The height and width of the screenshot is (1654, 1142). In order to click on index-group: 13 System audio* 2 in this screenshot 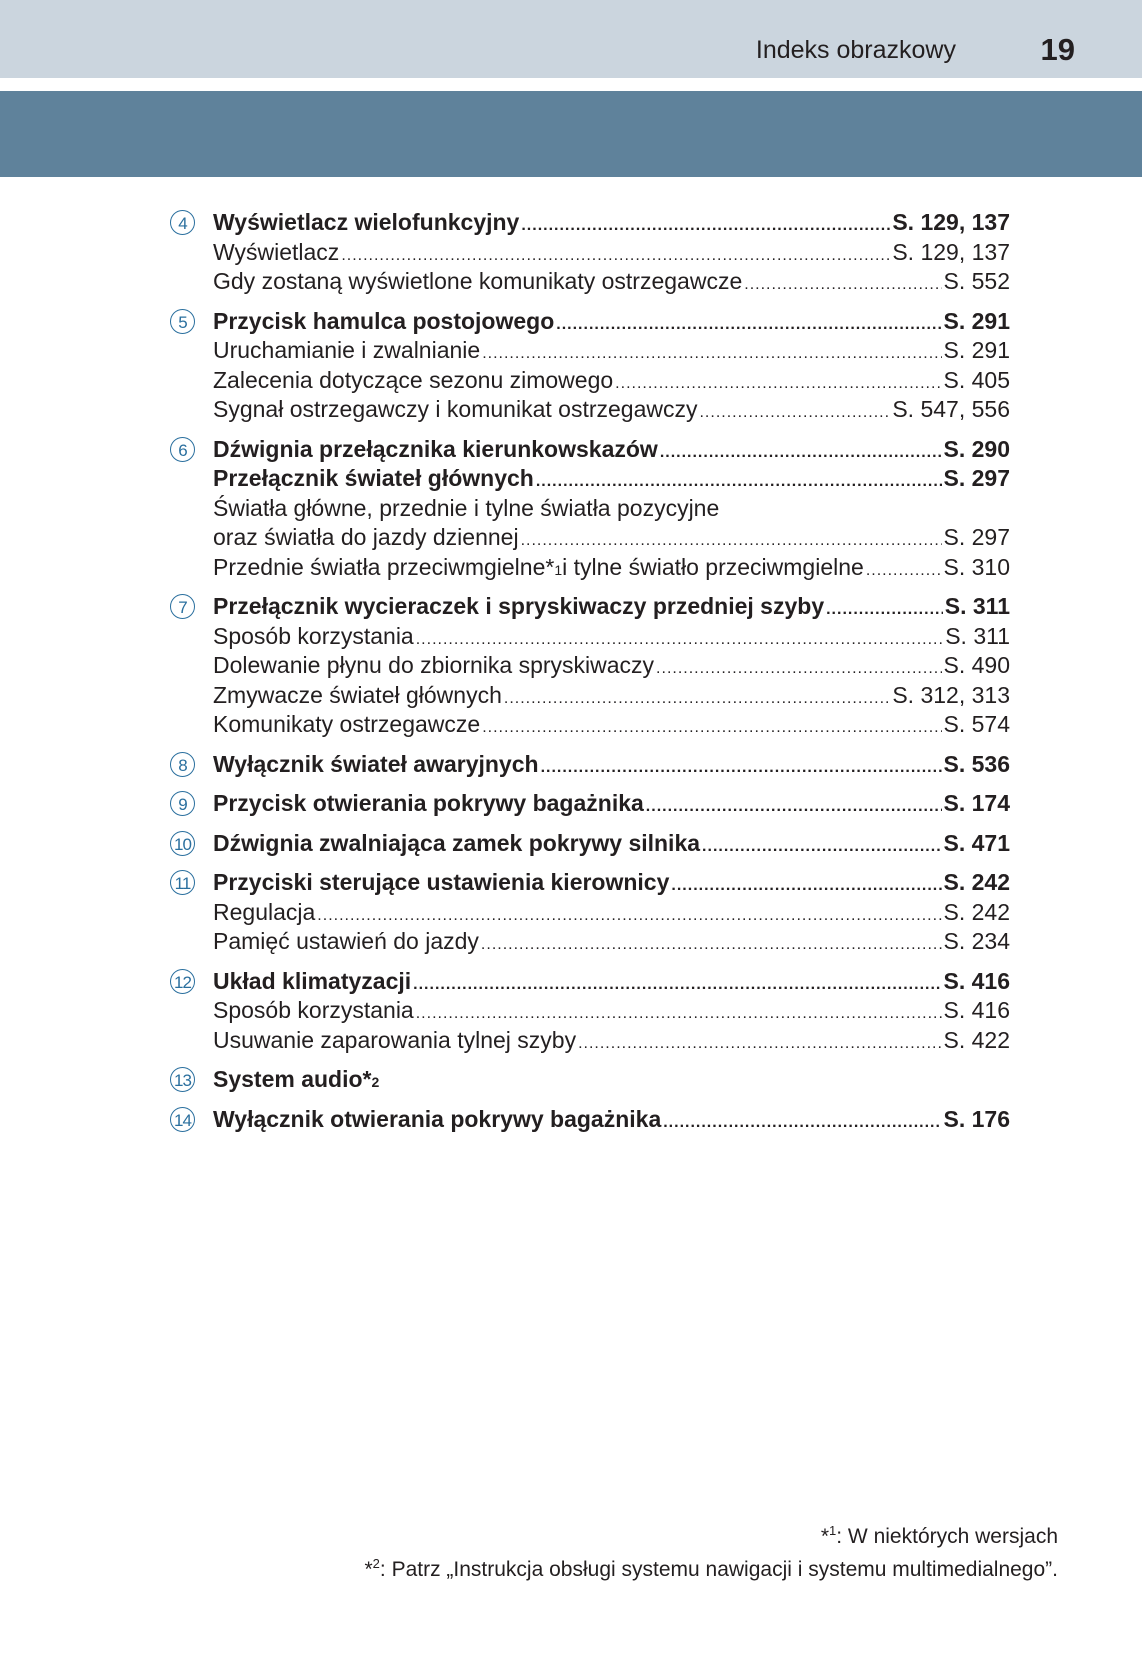, I will do `click(590, 1080)`.